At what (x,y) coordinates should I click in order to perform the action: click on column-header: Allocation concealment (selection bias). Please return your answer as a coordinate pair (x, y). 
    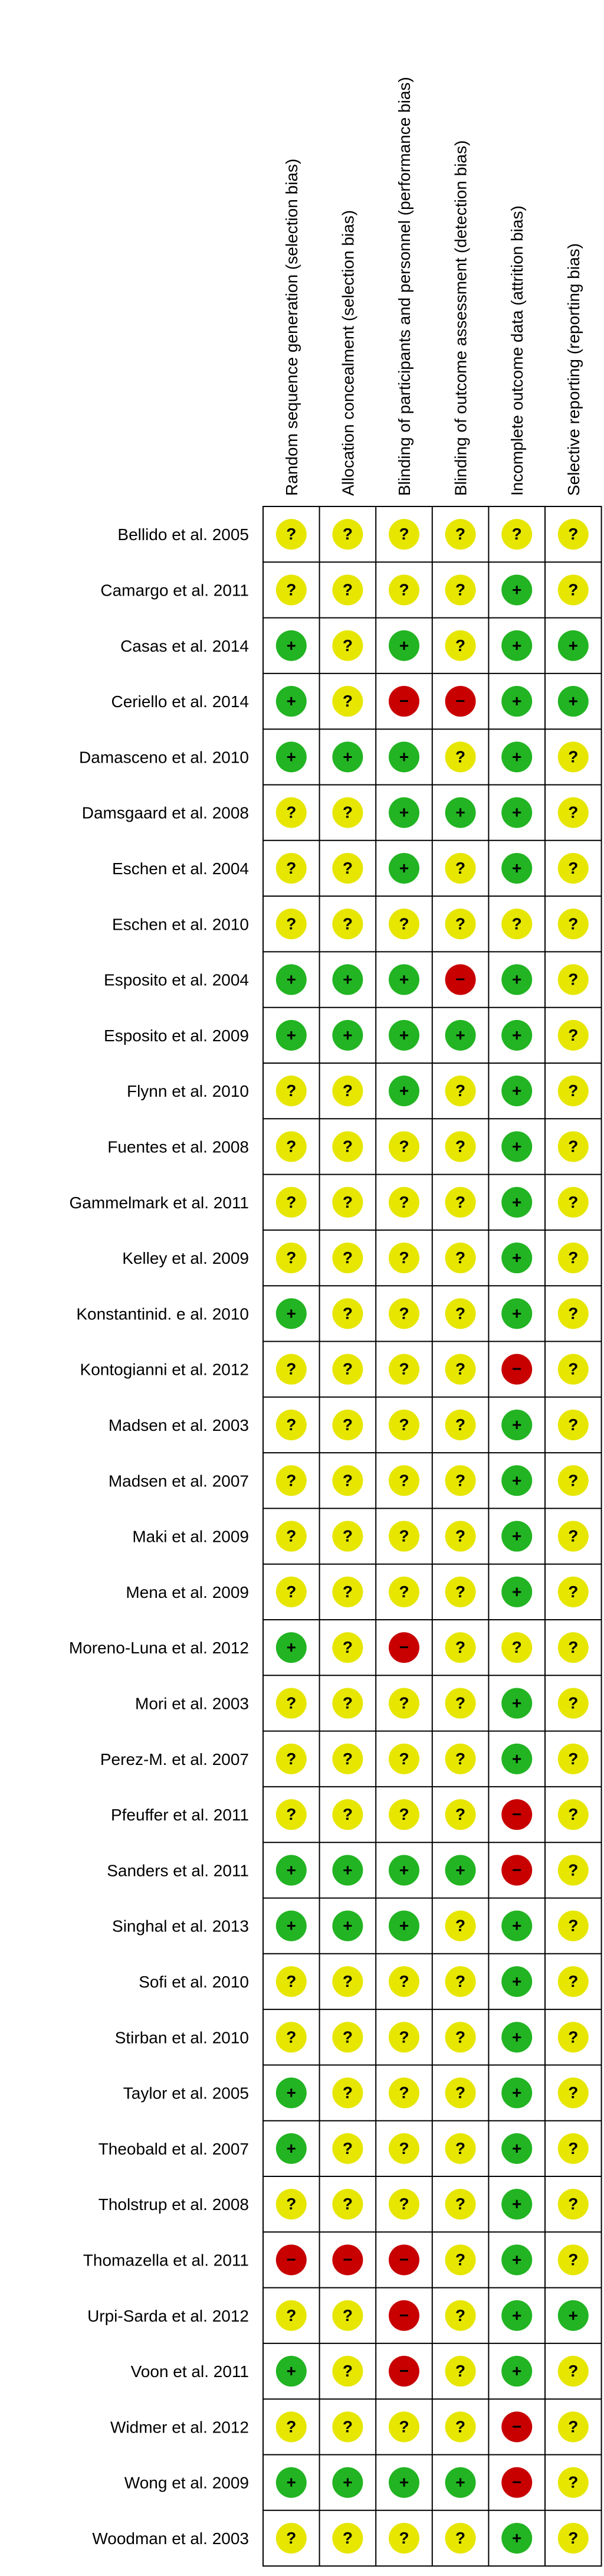
    Looking at the image, I should click on (348, 353).